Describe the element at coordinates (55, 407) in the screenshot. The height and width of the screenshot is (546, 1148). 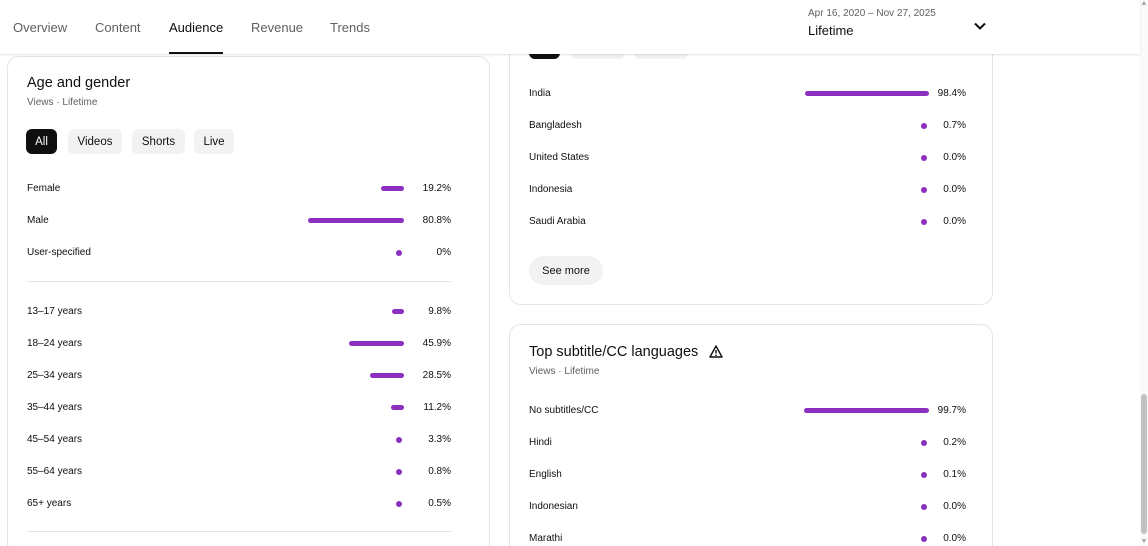
I see `row-label: 35–44 years` at that location.